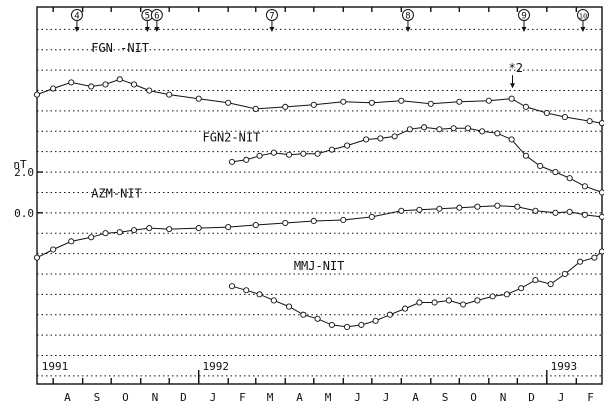 Image resolution: width=604 pixels, height=406 pixels. Describe the element at coordinates (183, 397) in the screenshot. I see `x-month-label: D` at that location.